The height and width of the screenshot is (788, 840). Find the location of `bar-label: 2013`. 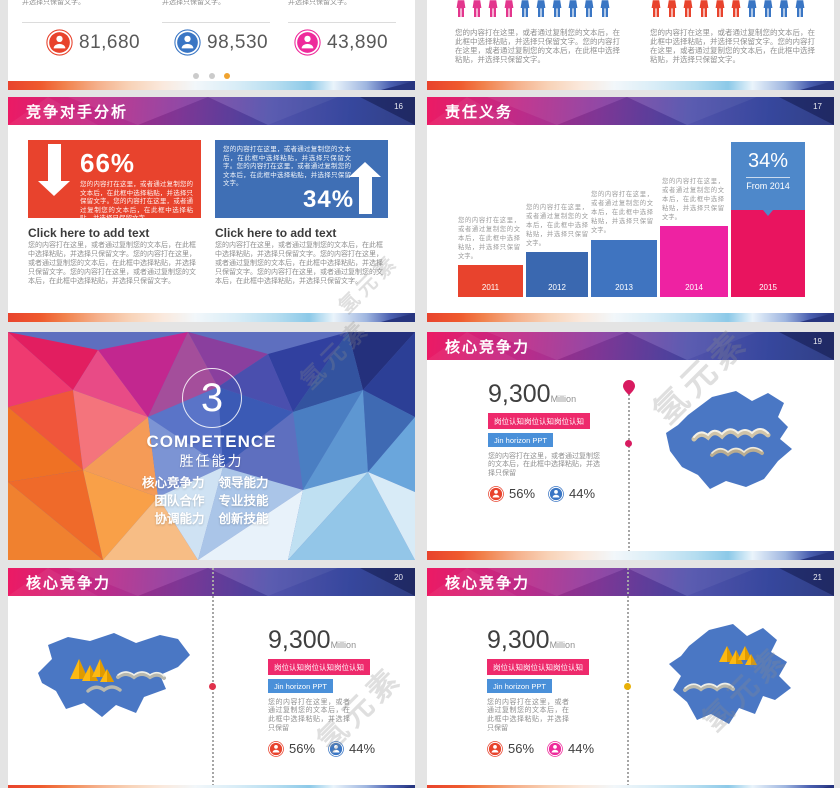

bar-label: 2013 is located at coordinates (624, 287).